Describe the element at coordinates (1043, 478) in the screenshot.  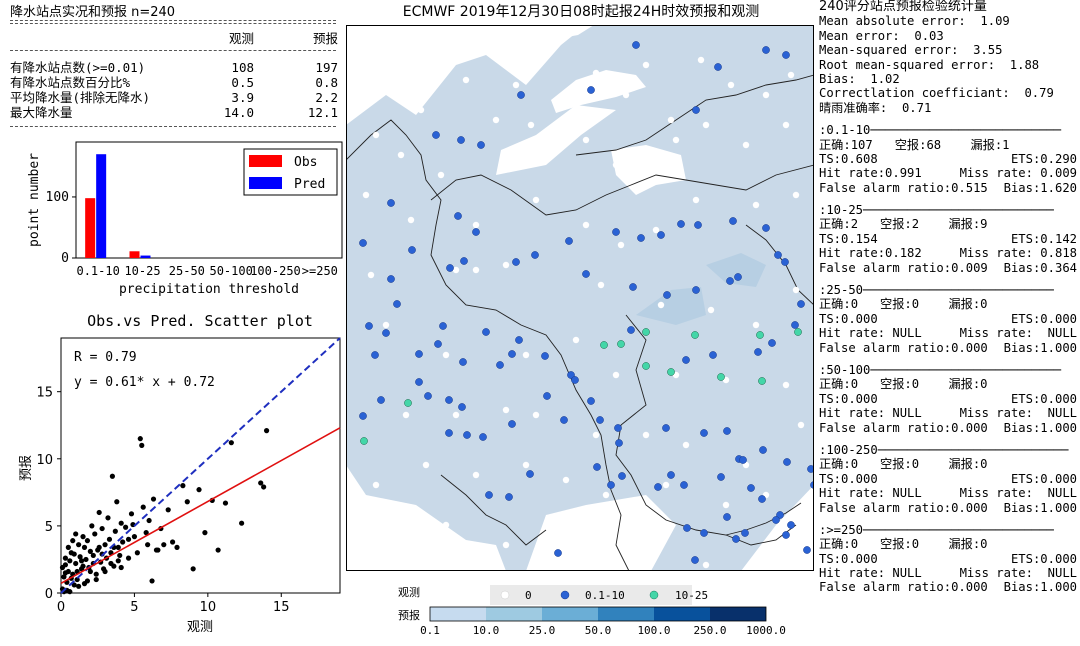
I see `threshold-ts-ets-part: ETS:0.000` at that location.